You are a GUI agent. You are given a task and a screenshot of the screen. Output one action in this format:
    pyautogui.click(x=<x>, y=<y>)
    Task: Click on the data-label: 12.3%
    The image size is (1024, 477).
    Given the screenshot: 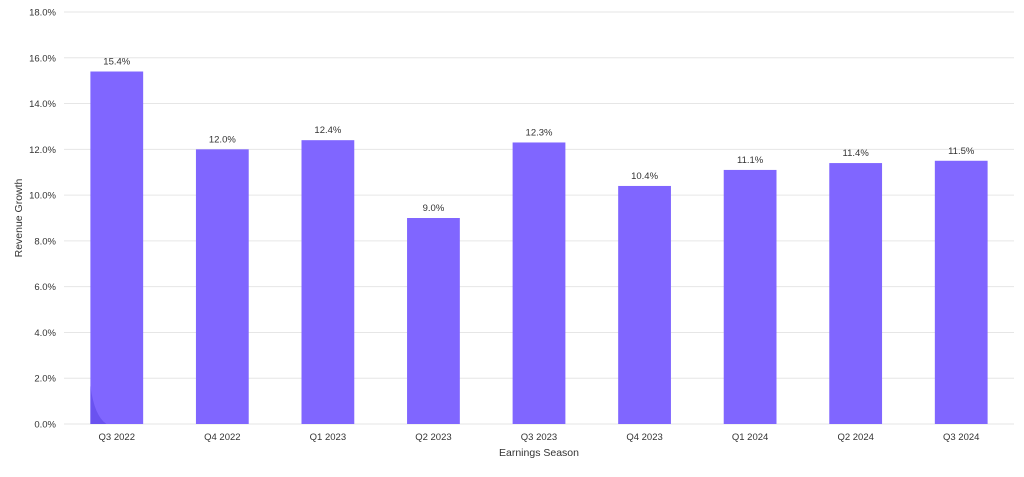 What is the action you would take?
    pyautogui.click(x=539, y=132)
    